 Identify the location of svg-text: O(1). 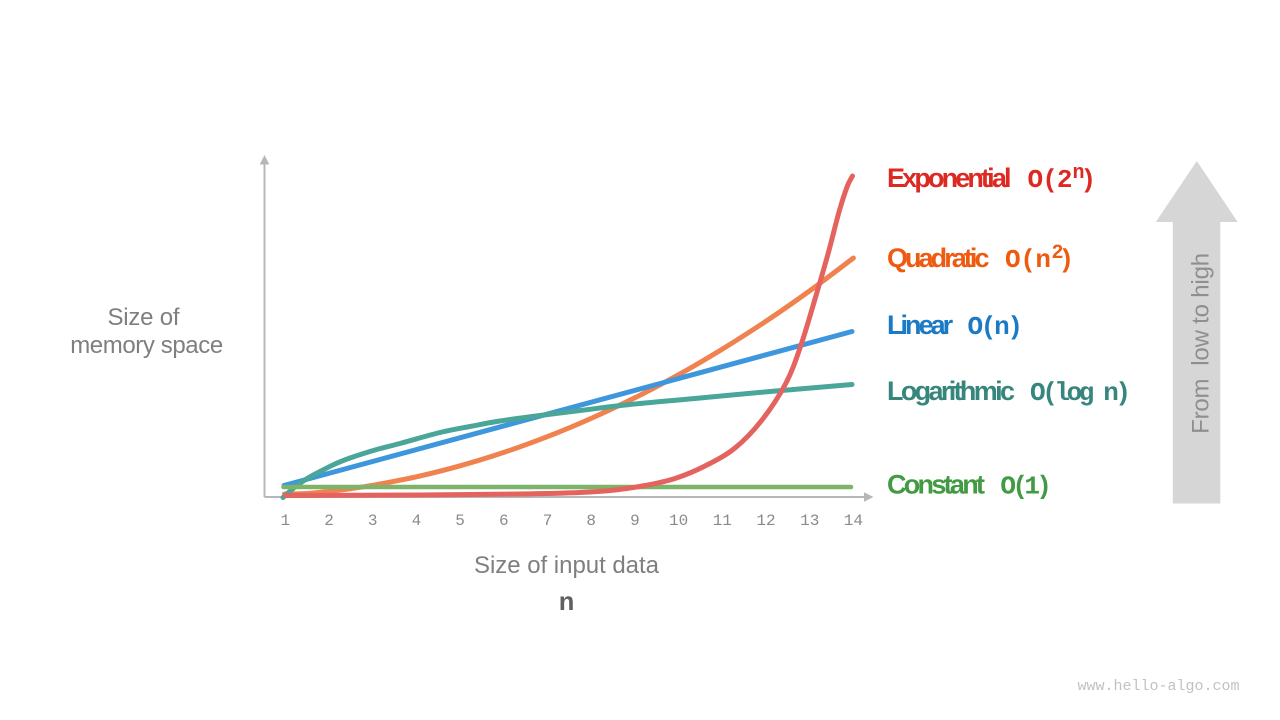
(1026, 487).